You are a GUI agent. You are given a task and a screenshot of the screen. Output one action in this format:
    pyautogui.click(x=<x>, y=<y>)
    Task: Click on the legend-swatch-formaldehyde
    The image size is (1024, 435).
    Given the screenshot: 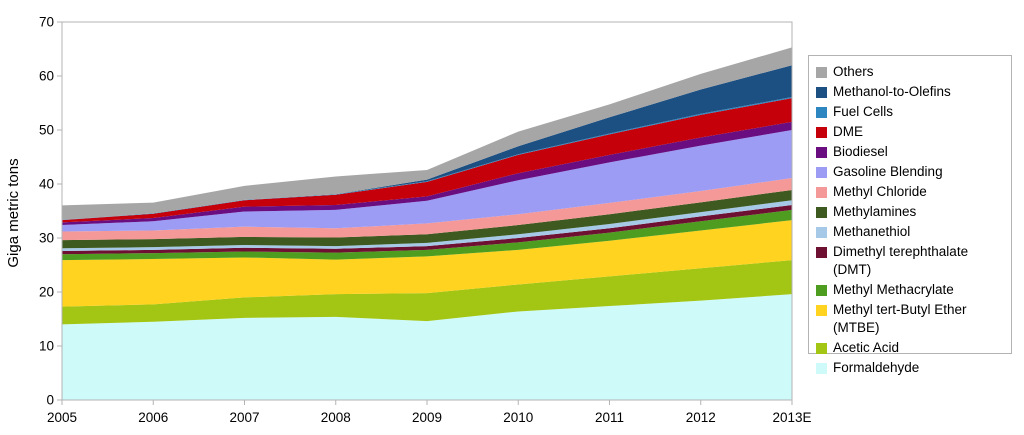 What is the action you would take?
    pyautogui.click(x=821, y=368)
    